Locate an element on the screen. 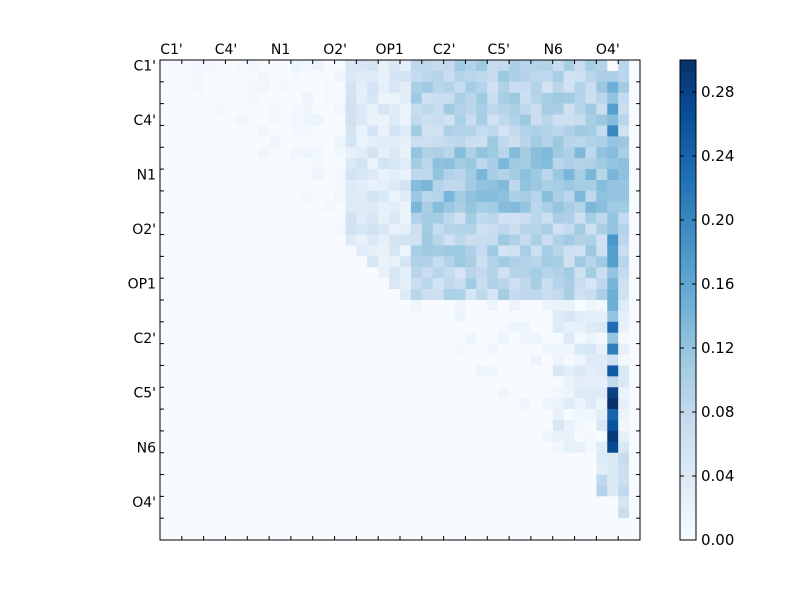  colorbar-tick-label: 0.28 is located at coordinates (717, 92).